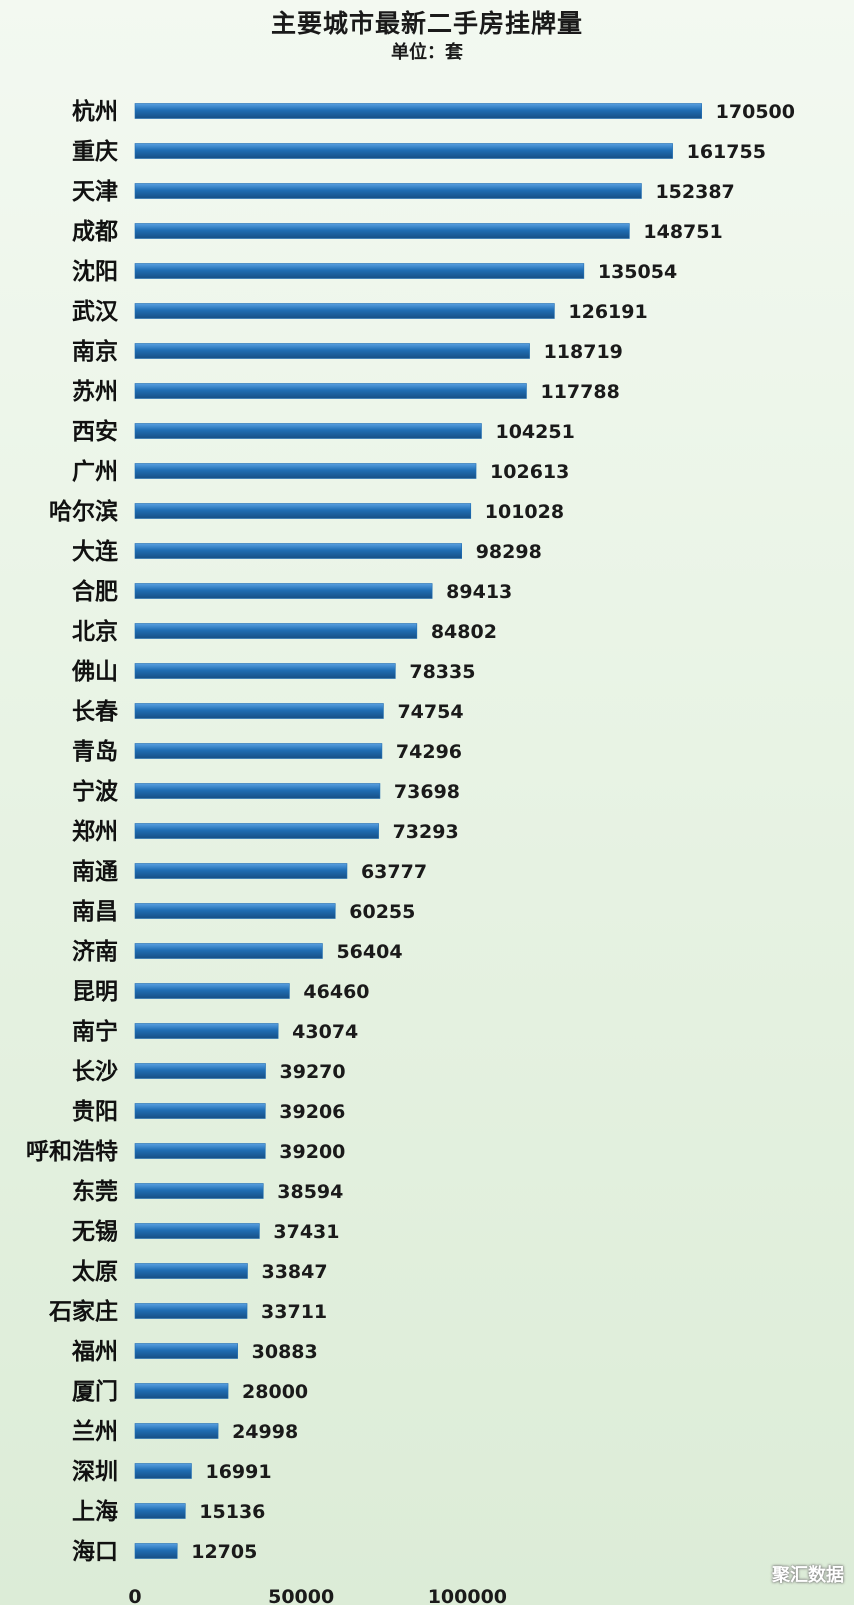  Describe the element at coordinates (306, 1232) in the screenshot. I see `data-label: 37431` at that location.